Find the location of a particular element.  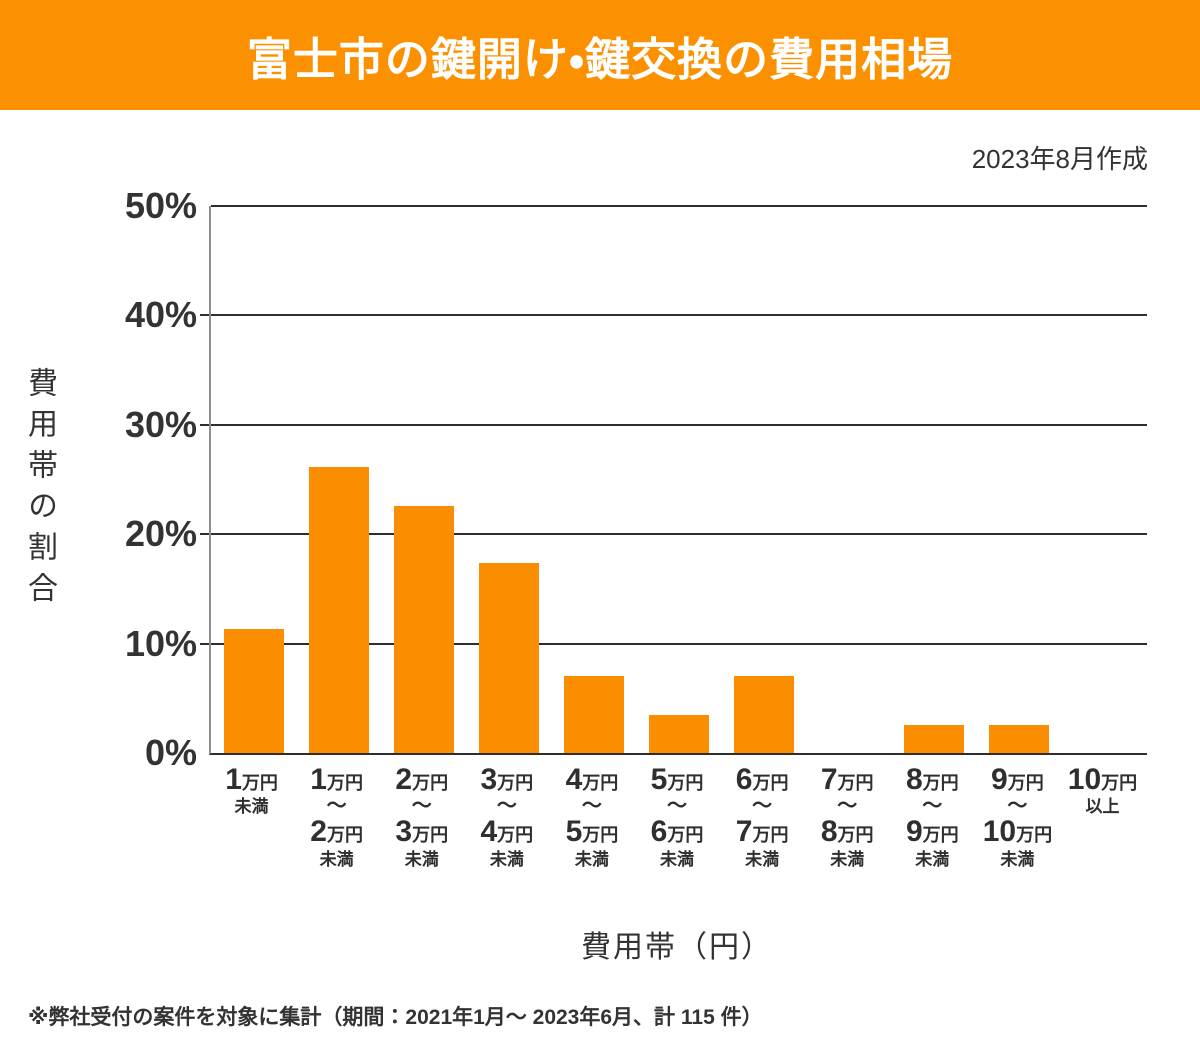

chart-title: 富士市の鍵開け・鍵交換の費用相場 is located at coordinates (600, 59).